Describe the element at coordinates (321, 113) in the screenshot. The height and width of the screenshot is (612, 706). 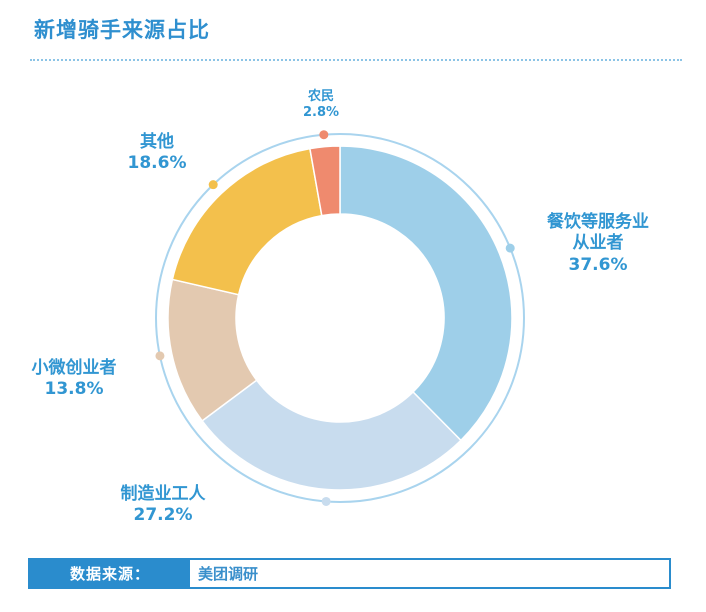
I see `slice-percent: 2.8%` at that location.